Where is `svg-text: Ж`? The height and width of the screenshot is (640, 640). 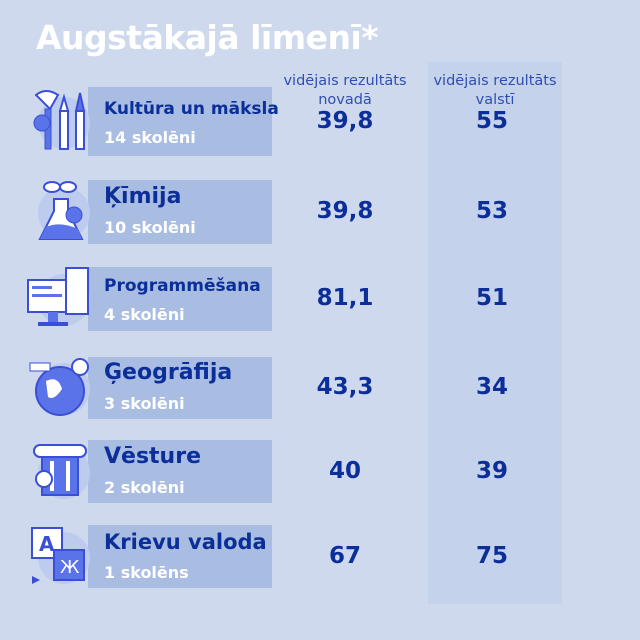
svg-text: Ж is located at coordinates (70, 567).